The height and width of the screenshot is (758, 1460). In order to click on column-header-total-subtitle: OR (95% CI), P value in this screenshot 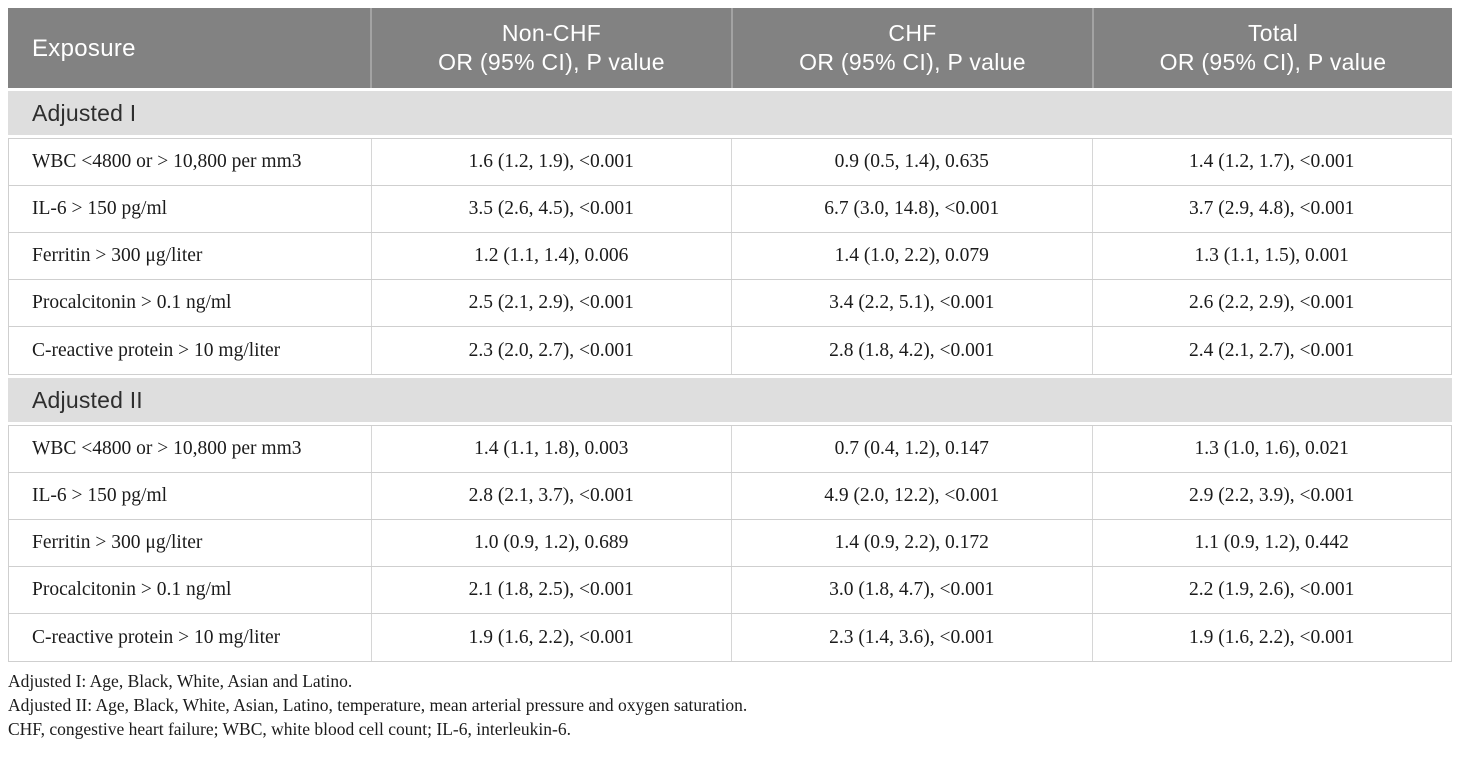, I will do `click(1273, 62)`.